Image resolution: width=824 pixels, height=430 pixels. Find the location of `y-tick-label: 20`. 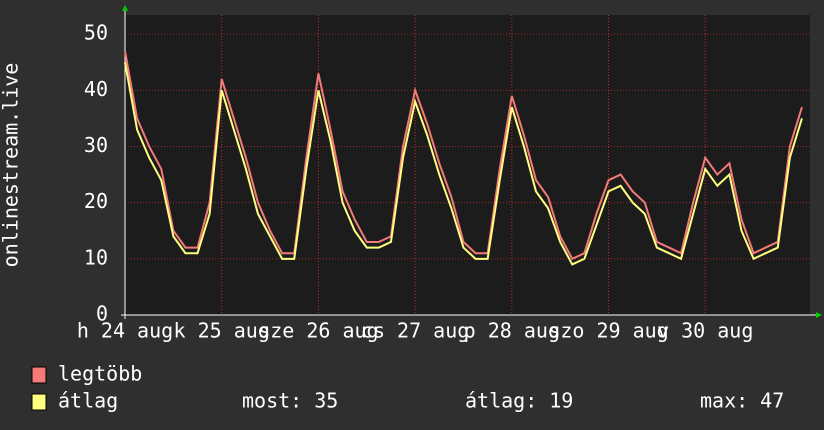

y-tick-label: 20 is located at coordinates (96, 201).